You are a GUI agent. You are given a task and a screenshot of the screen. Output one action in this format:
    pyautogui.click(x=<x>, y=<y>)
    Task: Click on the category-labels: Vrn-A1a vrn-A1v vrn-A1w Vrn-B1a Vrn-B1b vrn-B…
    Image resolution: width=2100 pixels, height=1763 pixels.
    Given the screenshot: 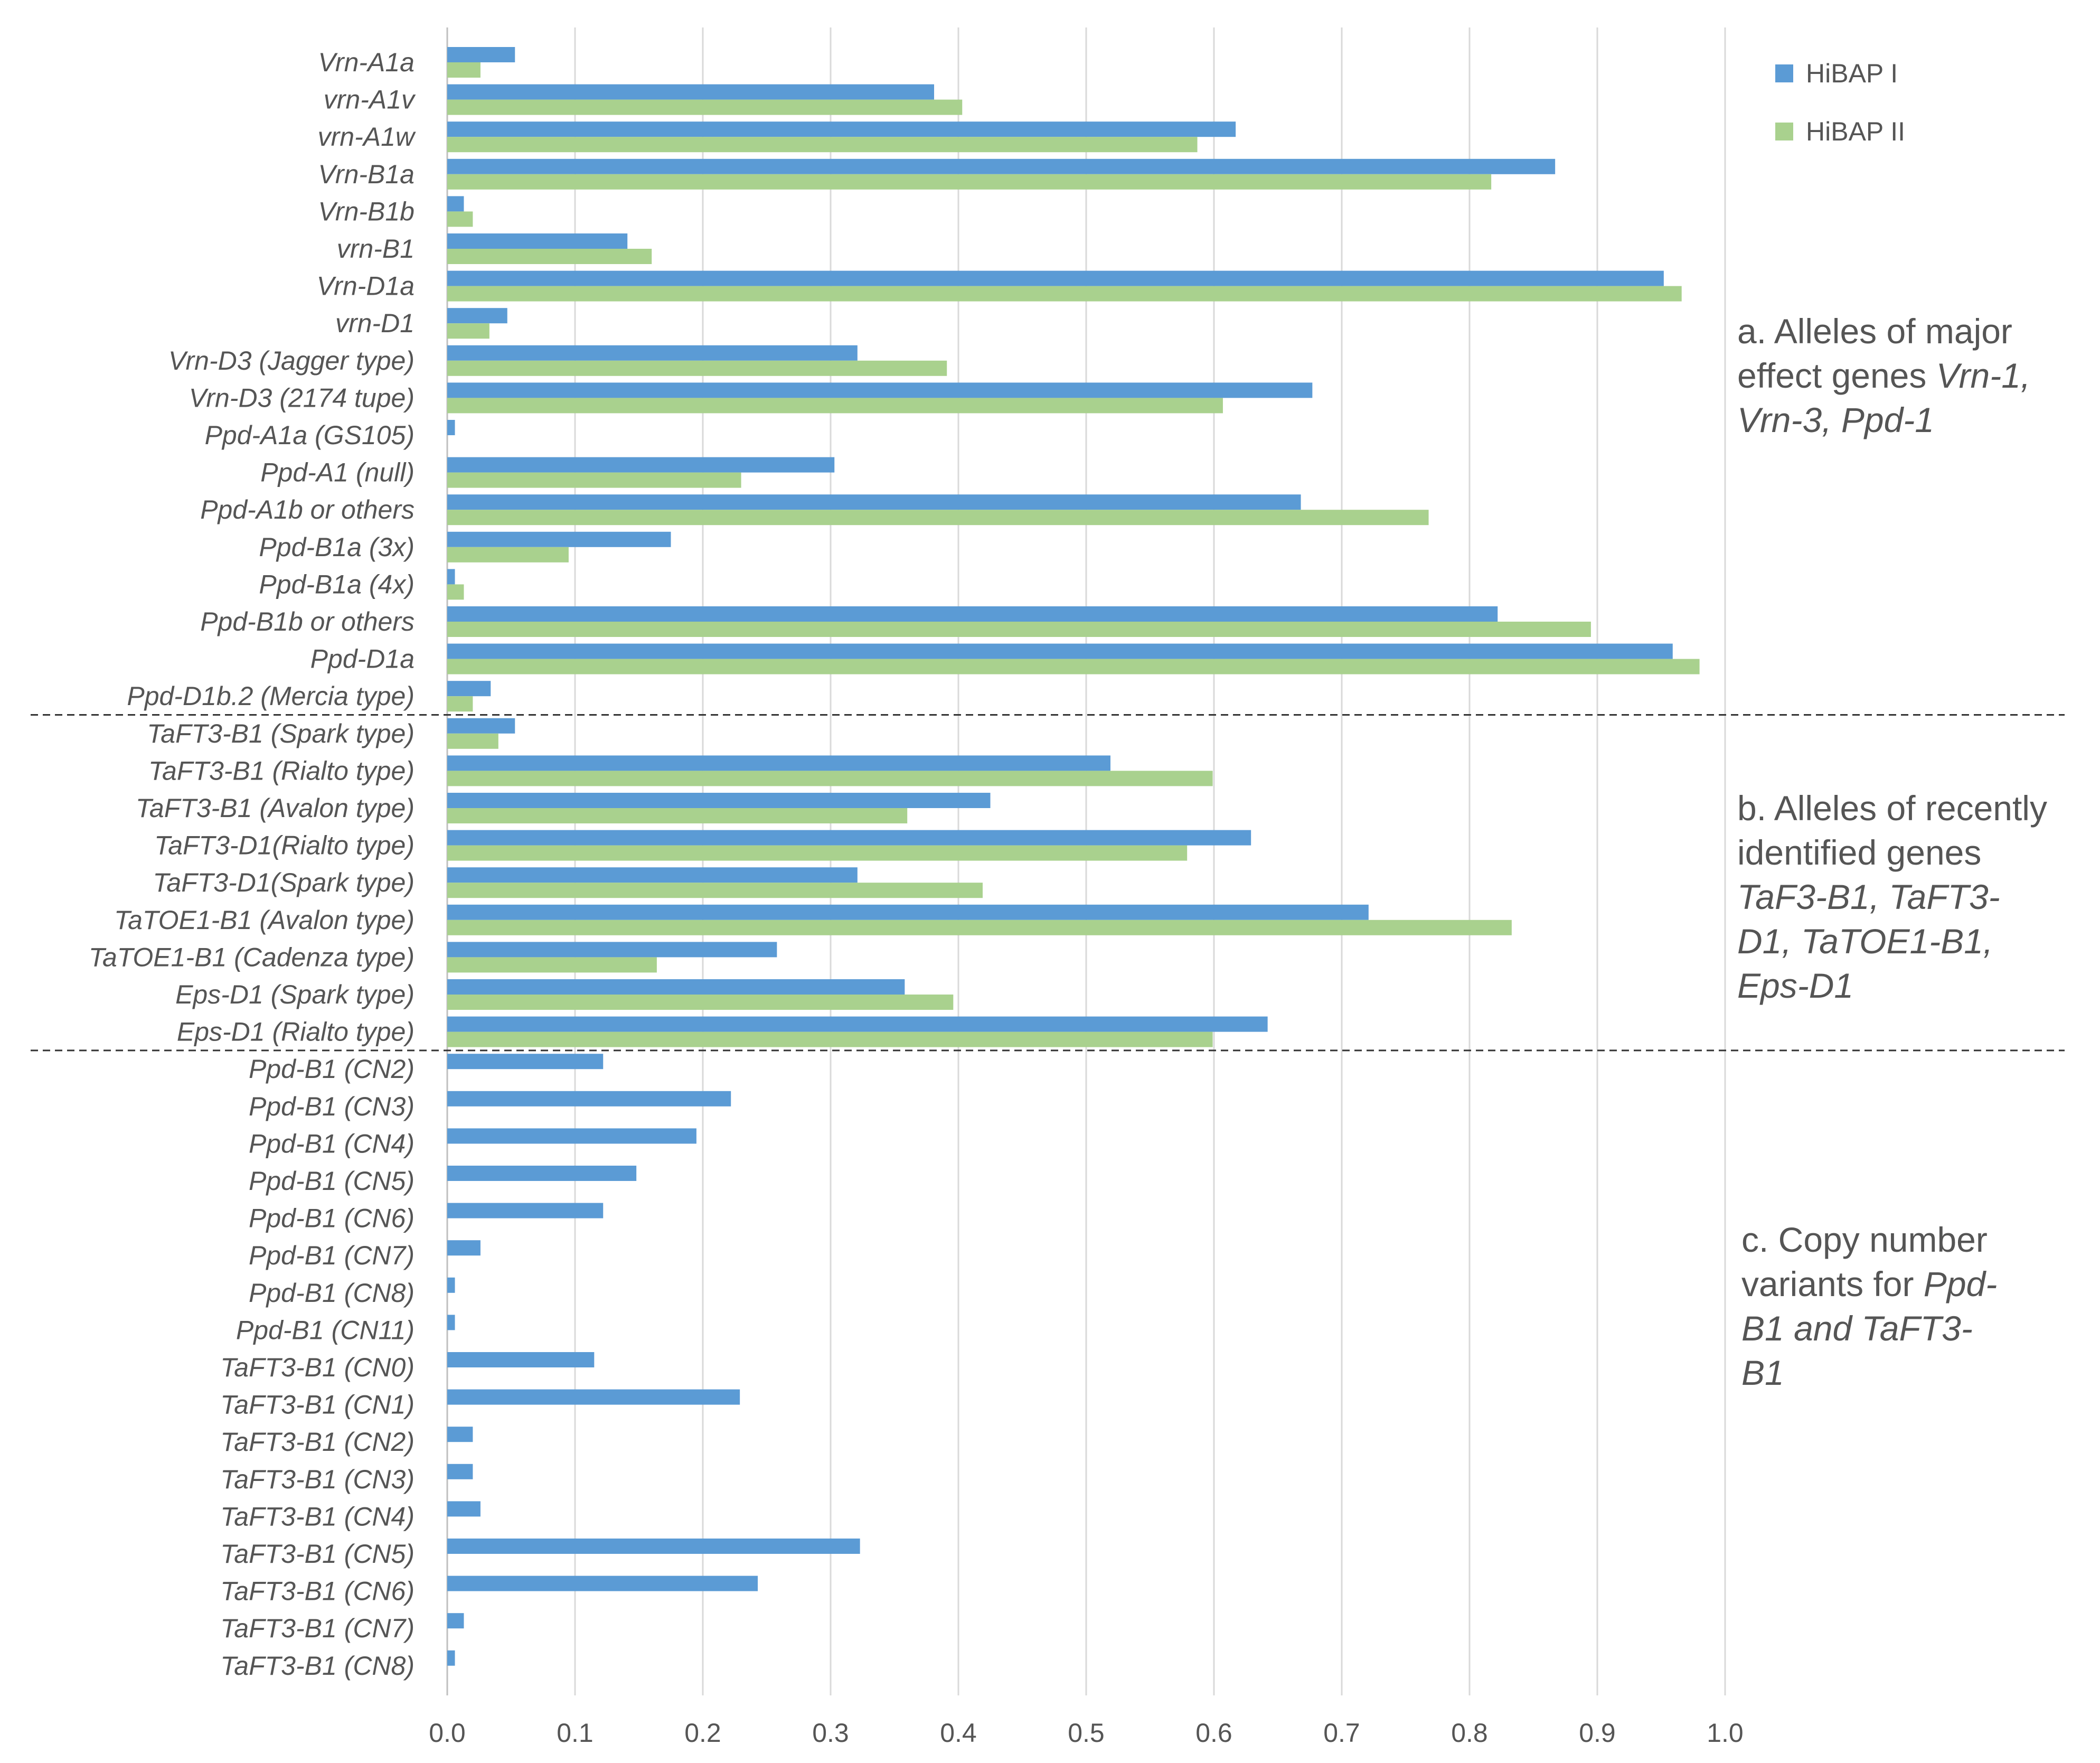 What is the action you would take?
    pyautogui.click(x=252, y=864)
    